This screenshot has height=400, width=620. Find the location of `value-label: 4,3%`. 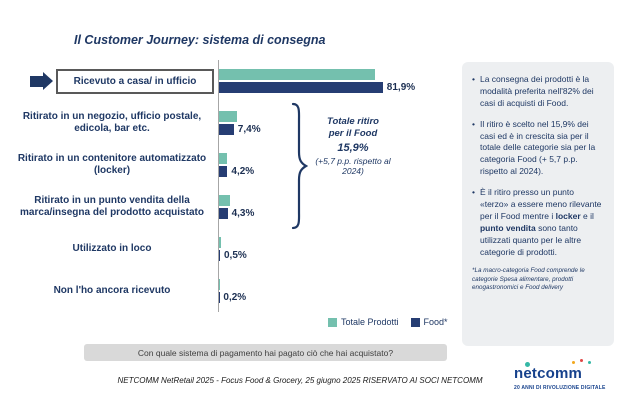

value-label: 4,3% is located at coordinates (243, 213).